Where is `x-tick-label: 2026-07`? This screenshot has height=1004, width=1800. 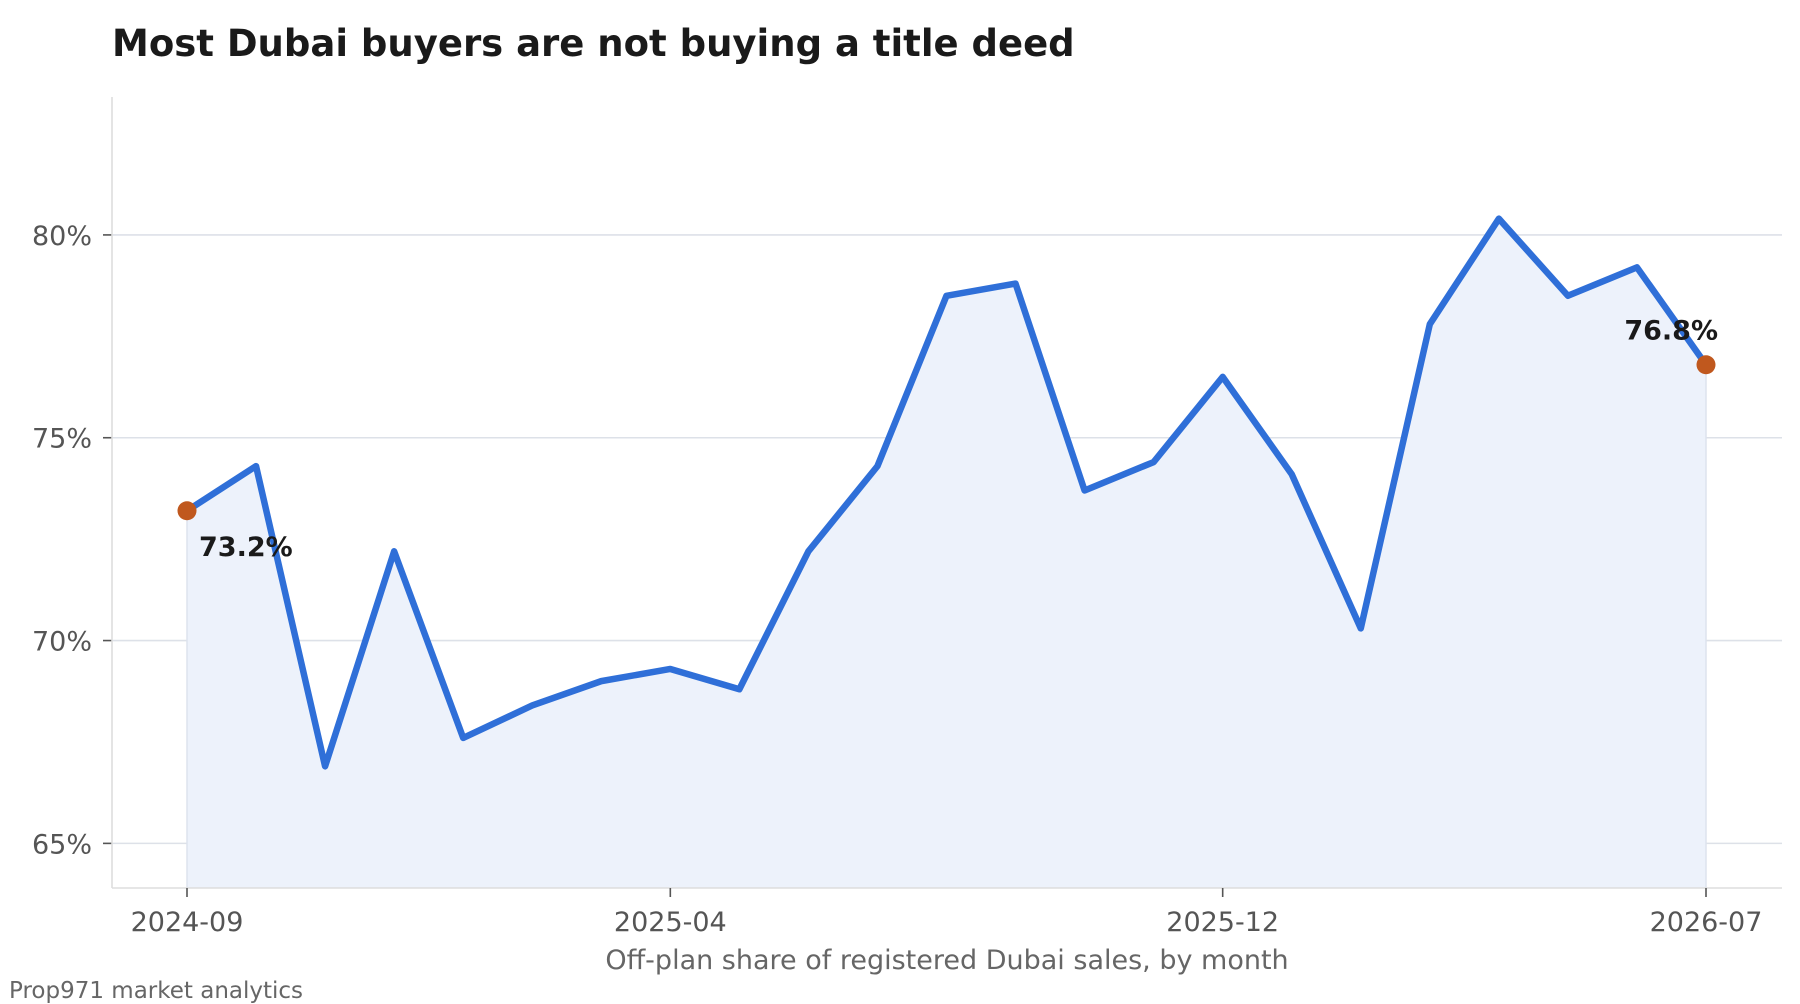
x-tick-label: 2026-07 is located at coordinates (1706, 922).